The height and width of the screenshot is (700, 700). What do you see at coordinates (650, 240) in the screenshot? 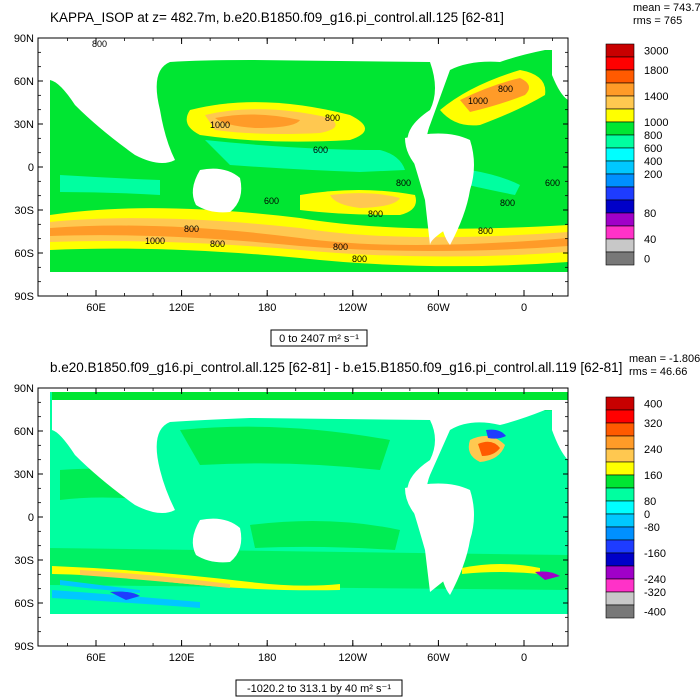
I see `colorbar-label: 40` at bounding box center [650, 240].